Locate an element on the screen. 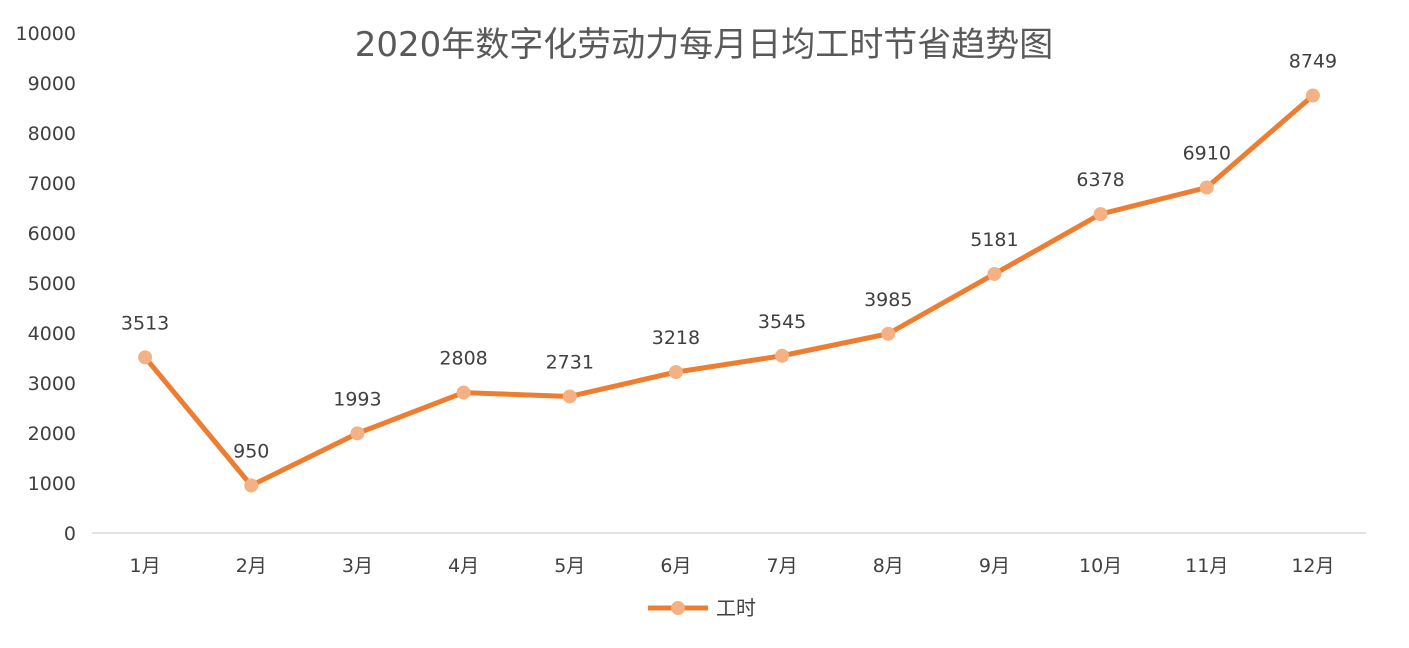  x-tick-label: 8月 is located at coordinates (888, 566).